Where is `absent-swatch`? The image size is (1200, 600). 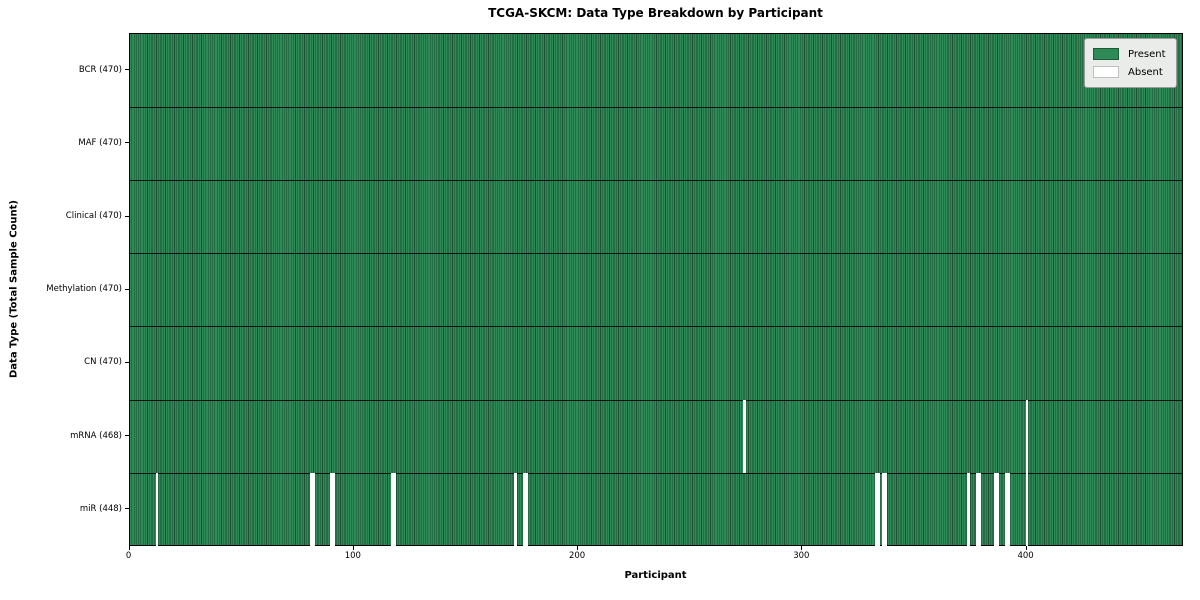 absent-swatch is located at coordinates (1106, 72).